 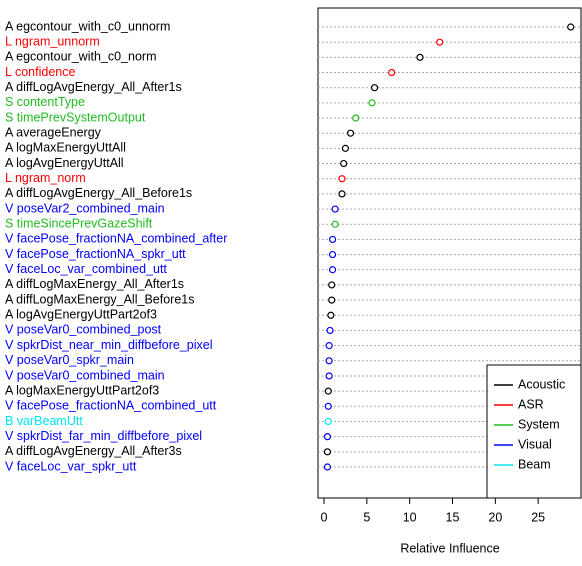 What do you see at coordinates (40, 72) in the screenshot?
I see `category-label: L confidence` at bounding box center [40, 72].